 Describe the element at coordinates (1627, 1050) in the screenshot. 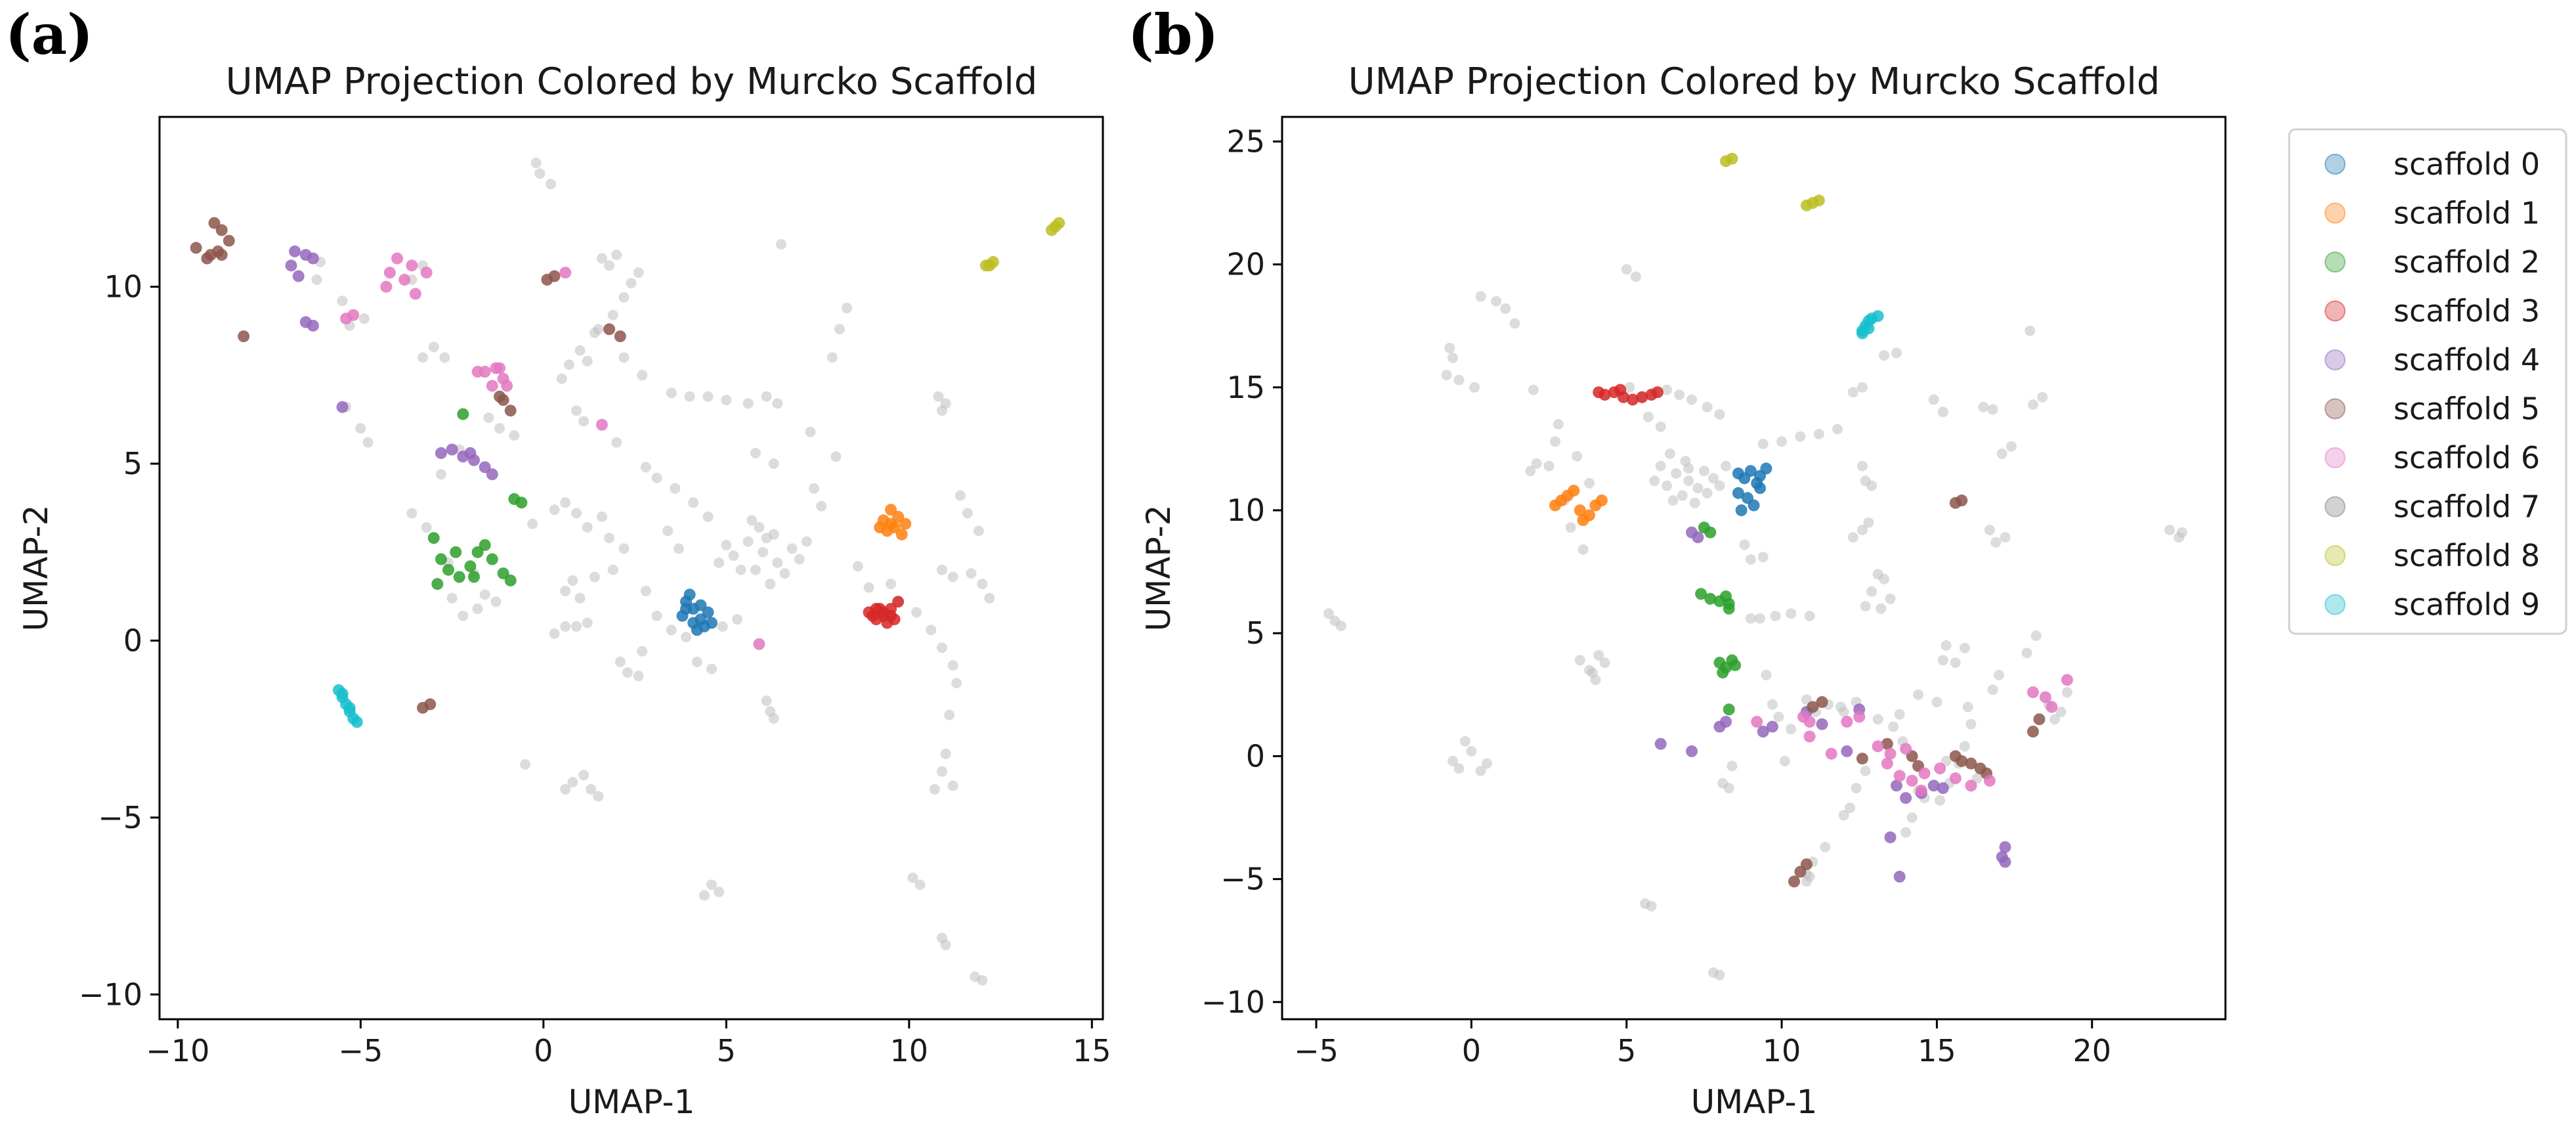

I see `x-tick-label: 5` at that location.